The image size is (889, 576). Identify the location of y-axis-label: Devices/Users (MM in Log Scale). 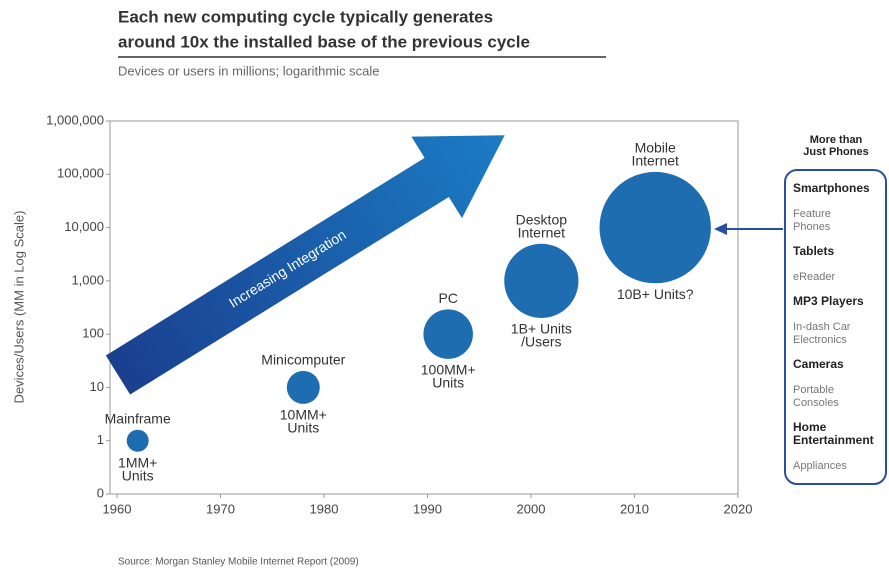
(18, 307).